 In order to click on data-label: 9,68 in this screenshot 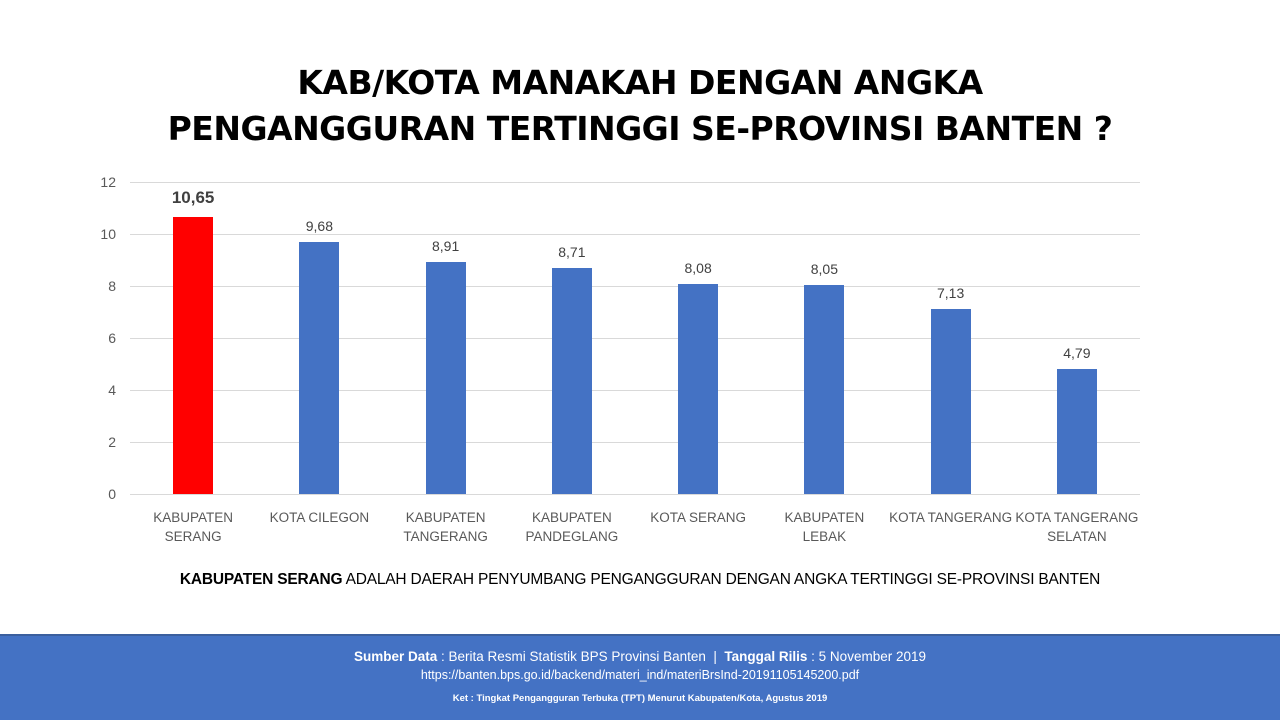, I will do `click(319, 226)`.